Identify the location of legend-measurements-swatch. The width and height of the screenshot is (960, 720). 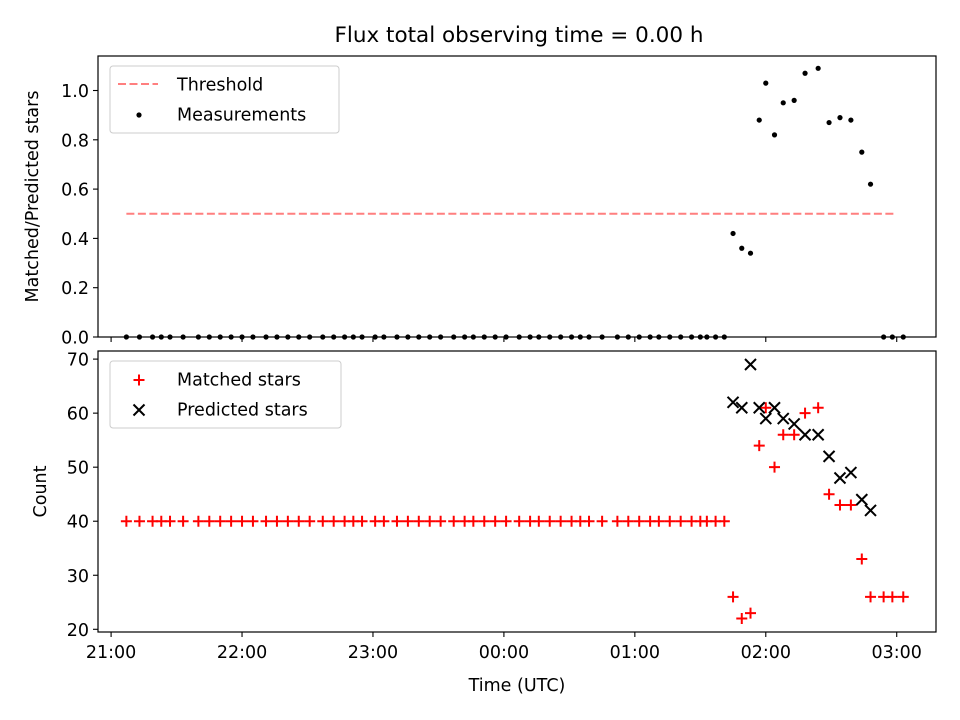
(139, 115).